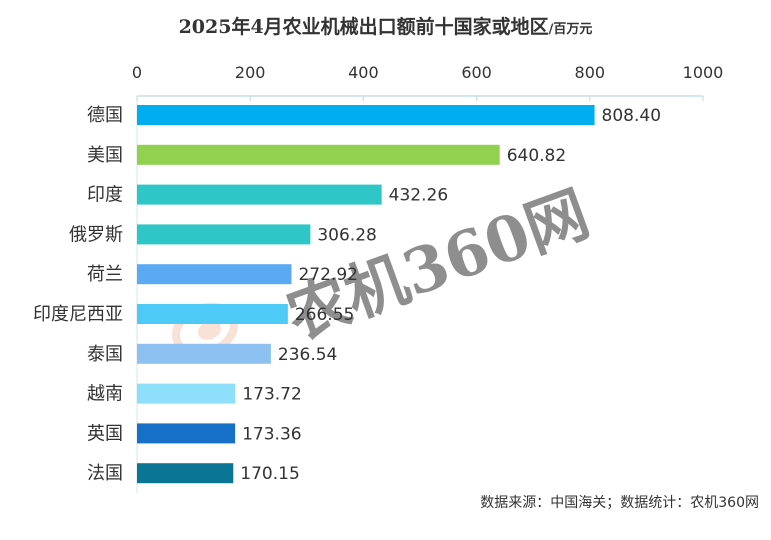 The image size is (771, 540). I want to click on value-label: 170.15, so click(269, 474).